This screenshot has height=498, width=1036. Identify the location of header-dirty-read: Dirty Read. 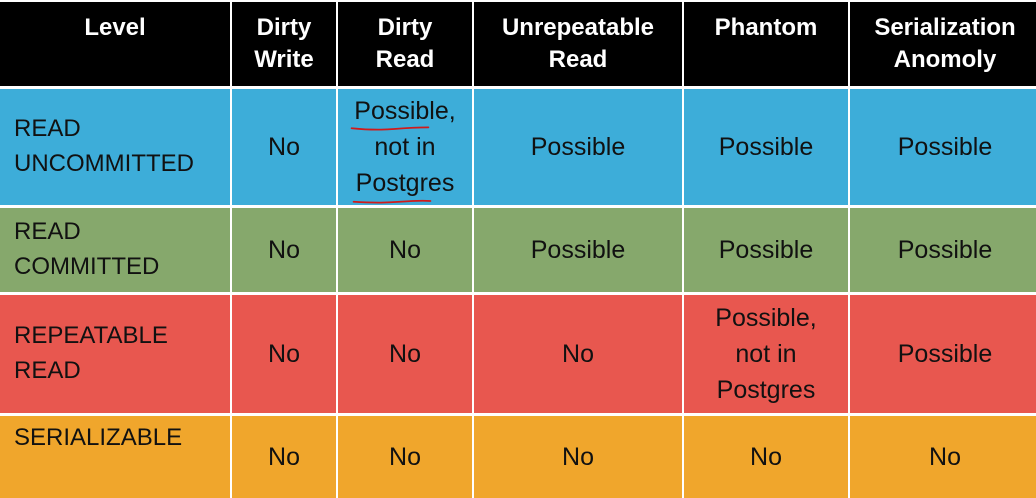
(405, 44).